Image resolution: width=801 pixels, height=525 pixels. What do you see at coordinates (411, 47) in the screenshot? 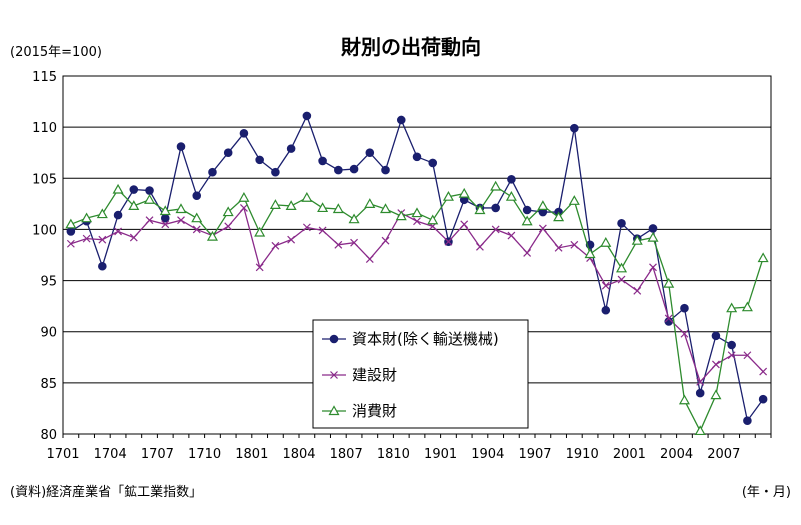
I see `chart-title: 財別の出荷動向` at bounding box center [411, 47].